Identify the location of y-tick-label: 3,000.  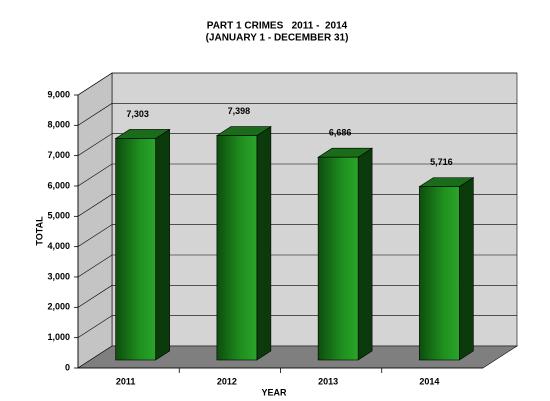
(58, 276).